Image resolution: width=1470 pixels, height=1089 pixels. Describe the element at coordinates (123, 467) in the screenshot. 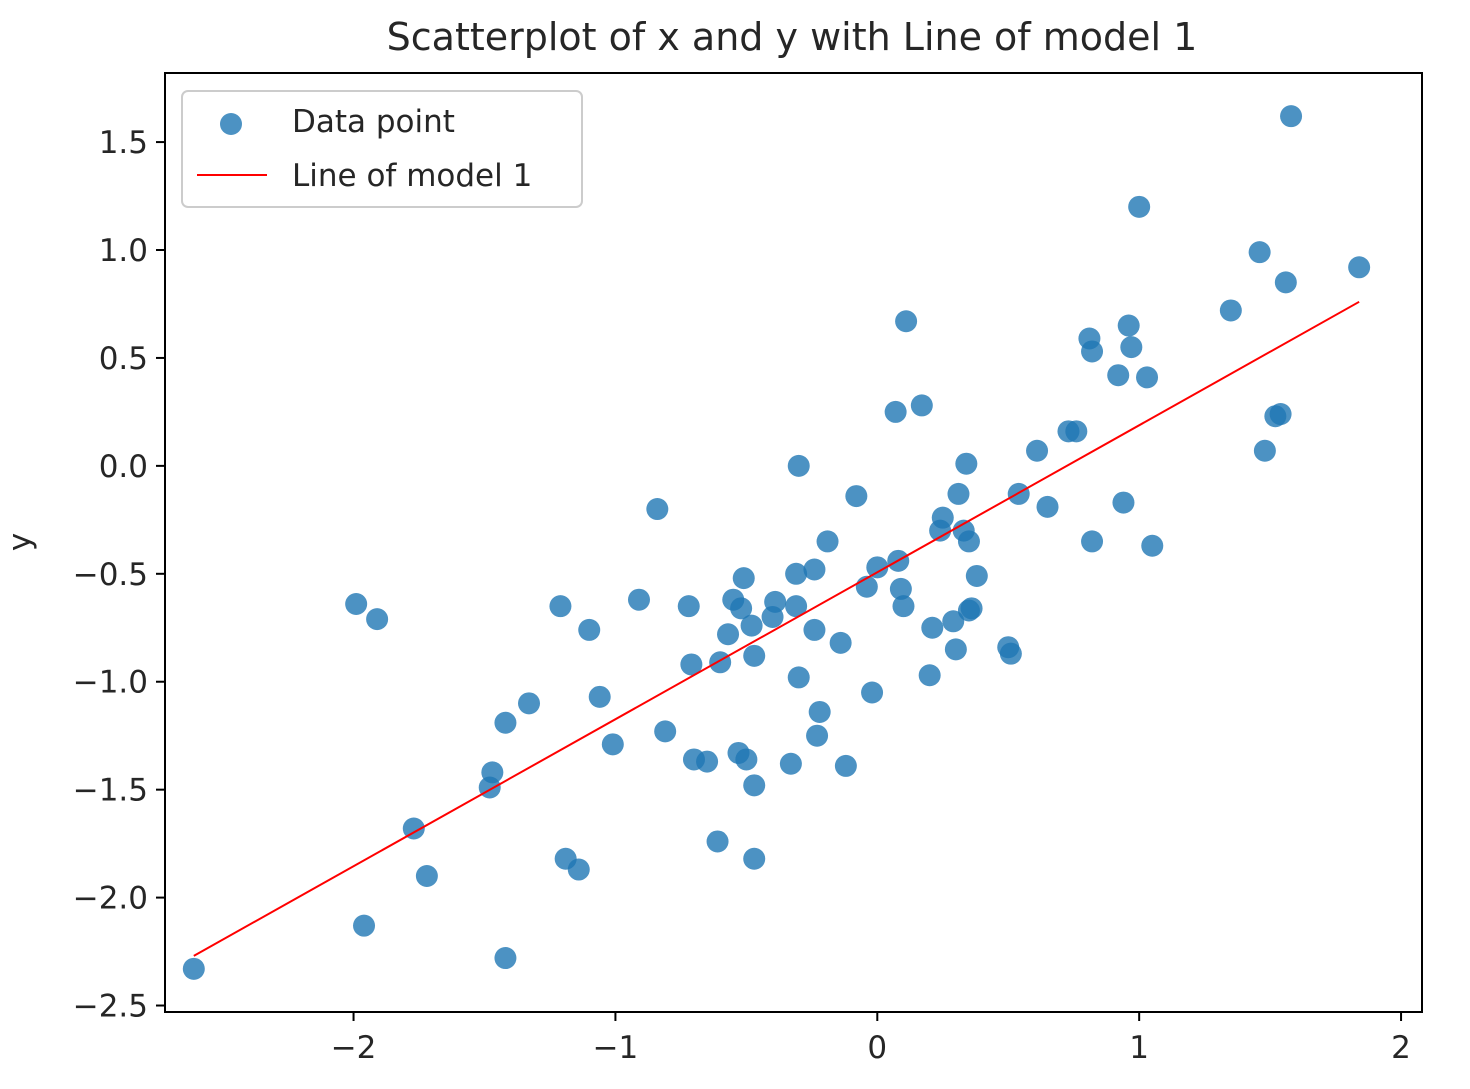

I see `y-tick-label: 0.0` at that location.